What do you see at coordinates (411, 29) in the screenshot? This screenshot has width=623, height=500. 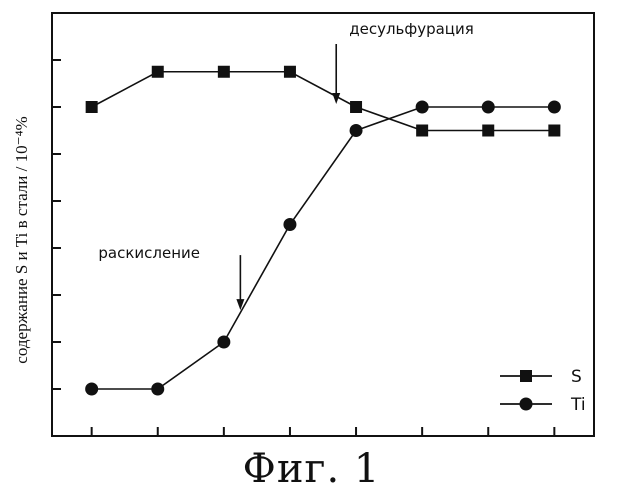 I see `desulfurization-label: десульфурация` at bounding box center [411, 29].